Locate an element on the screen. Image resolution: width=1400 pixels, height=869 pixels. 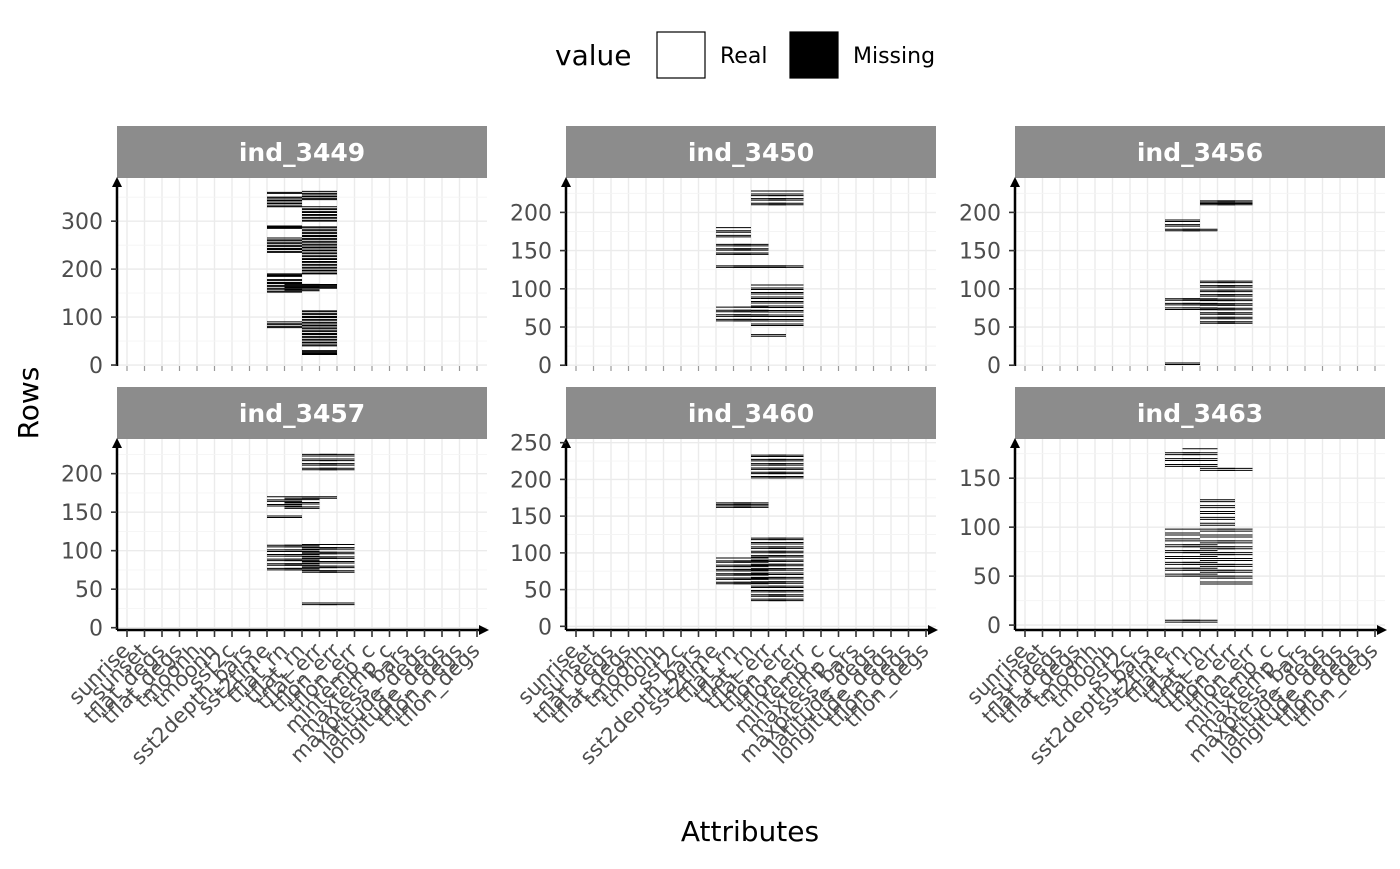
legend-key-missing is located at coordinates (814, 55).